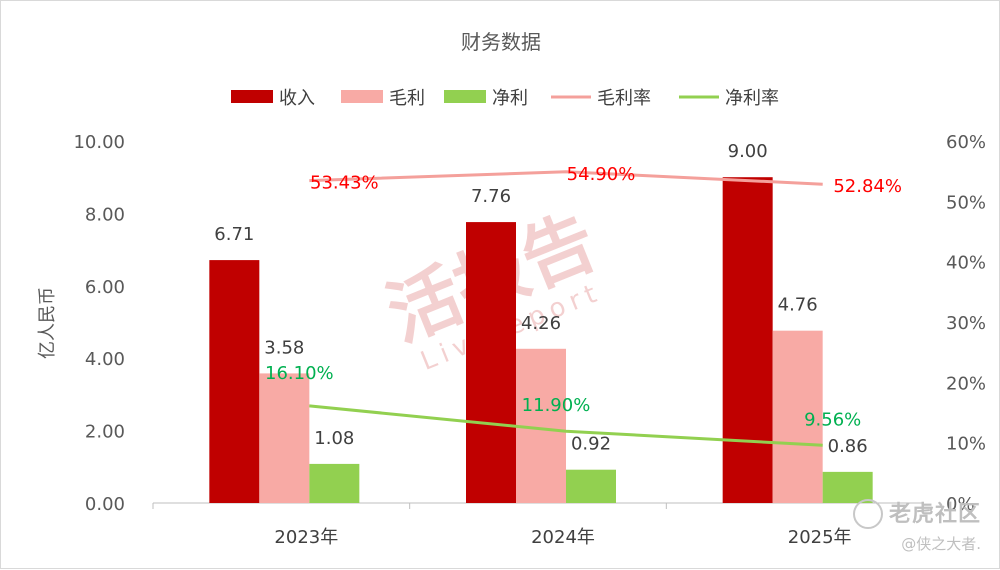 The width and height of the screenshot is (1000, 570). Describe the element at coordinates (752, 98) in the screenshot. I see `legend-label-4: 净利率` at that location.